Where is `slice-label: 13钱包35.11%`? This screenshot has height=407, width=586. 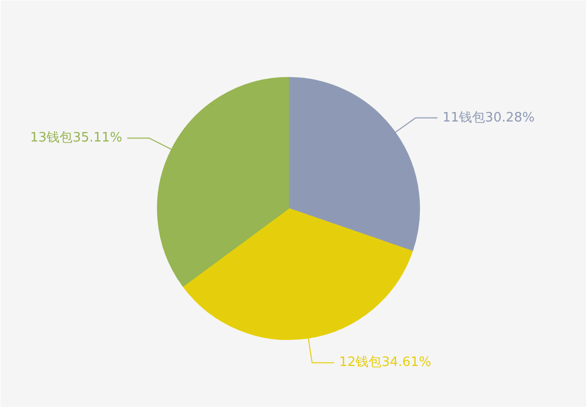 slice-label: 13钱包35.11% is located at coordinates (76, 138).